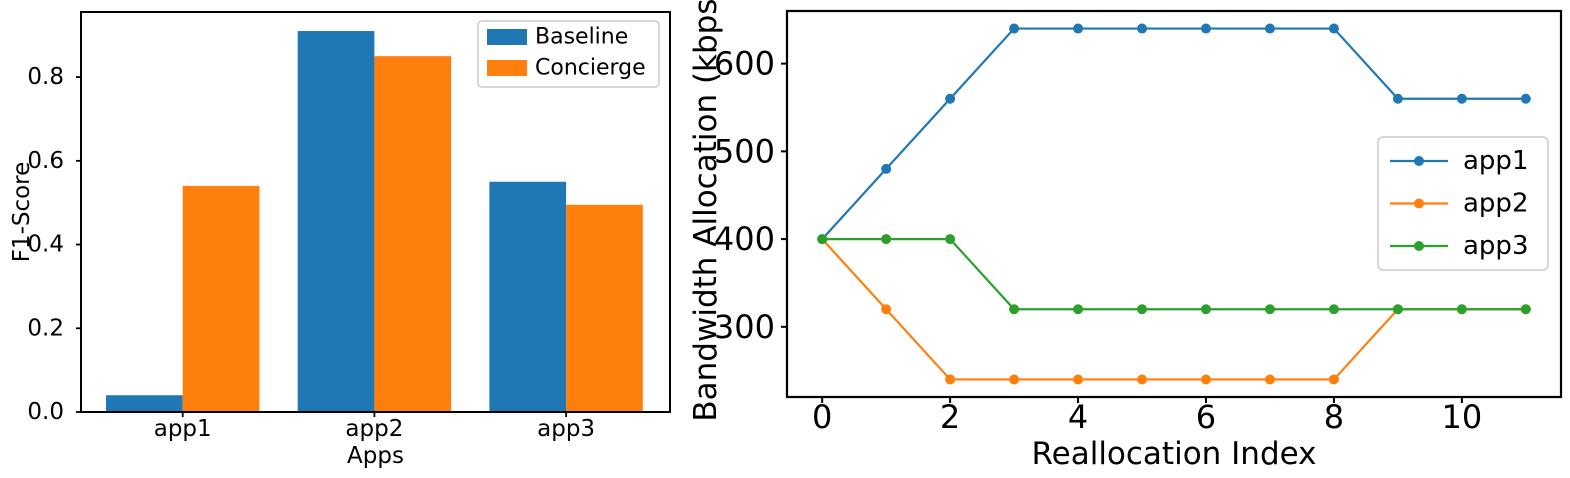 The height and width of the screenshot is (478, 1570). What do you see at coordinates (1419, 203) in the screenshot?
I see `legend-marker-app2` at bounding box center [1419, 203].